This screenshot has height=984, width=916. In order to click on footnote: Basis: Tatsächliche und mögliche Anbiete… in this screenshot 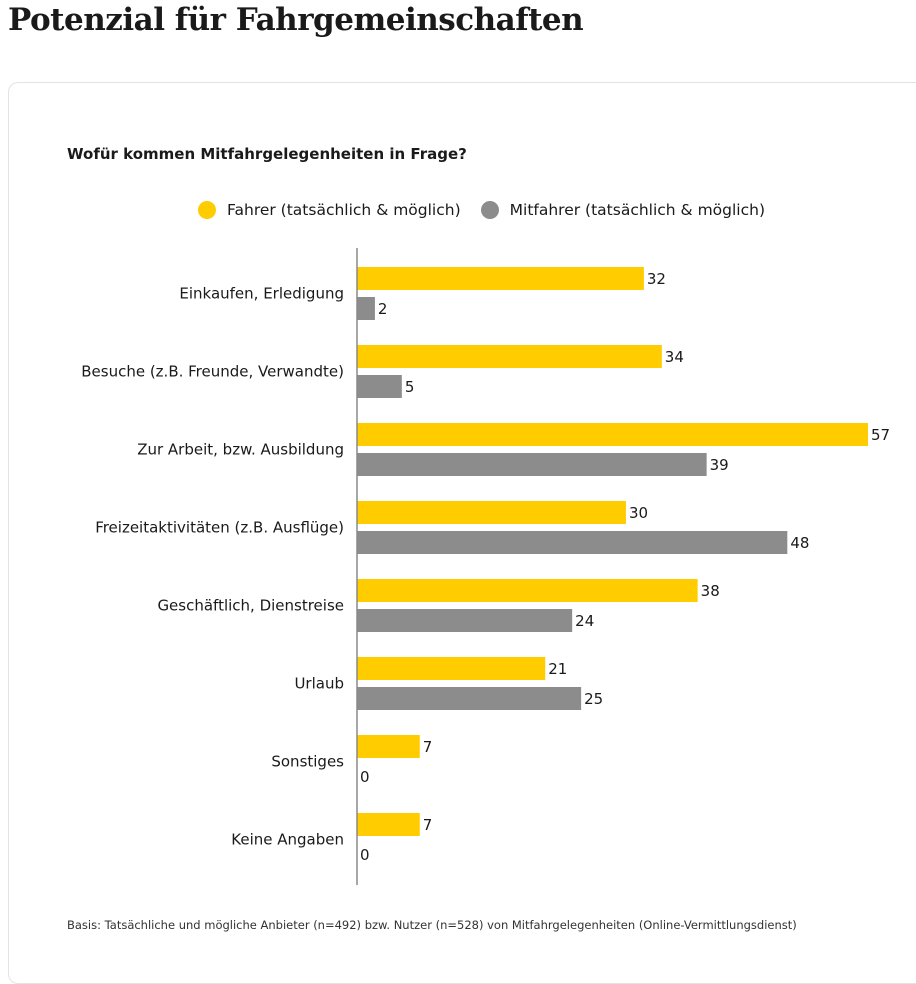, I will do `click(432, 925)`.